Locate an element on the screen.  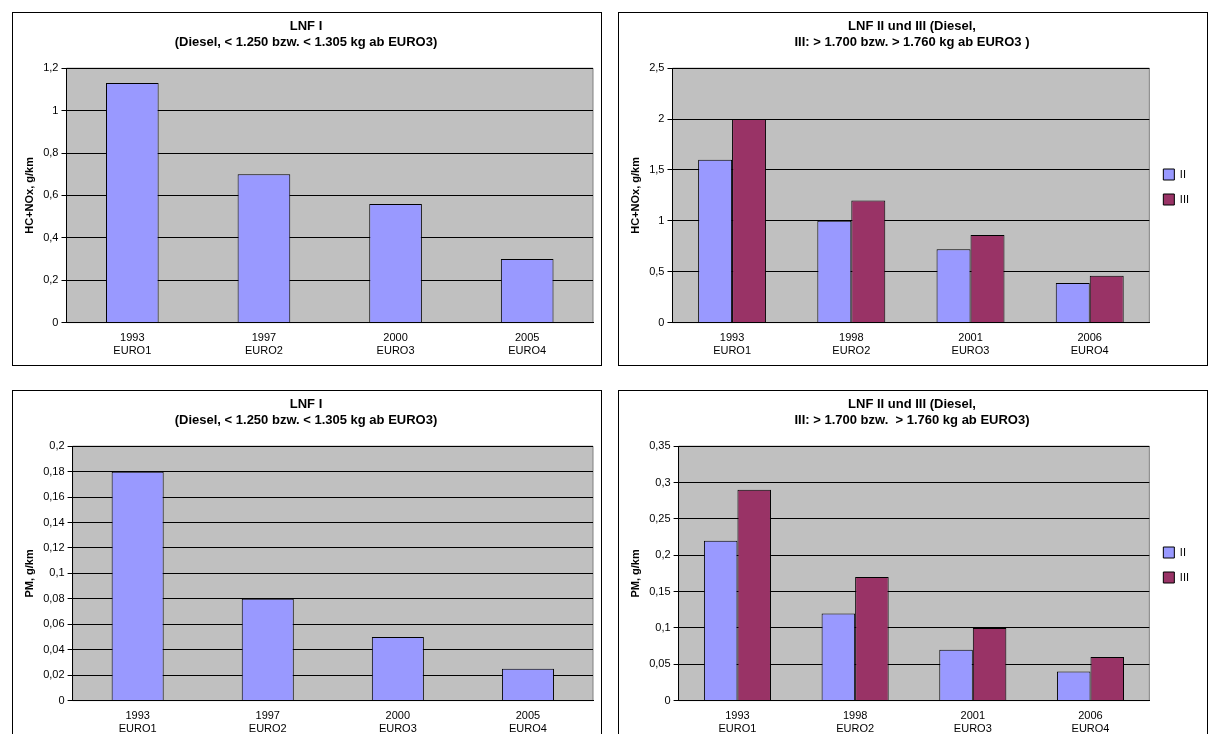
y-tick-label: 0,16 is located at coordinates (54, 496).